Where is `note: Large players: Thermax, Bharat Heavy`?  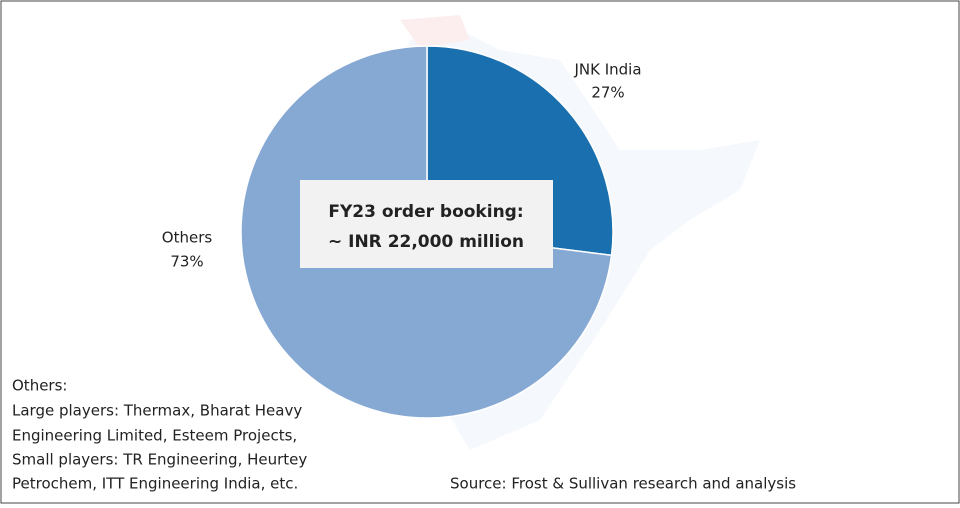 note: Large players: Thermax, Bharat Heavy is located at coordinates (157, 411).